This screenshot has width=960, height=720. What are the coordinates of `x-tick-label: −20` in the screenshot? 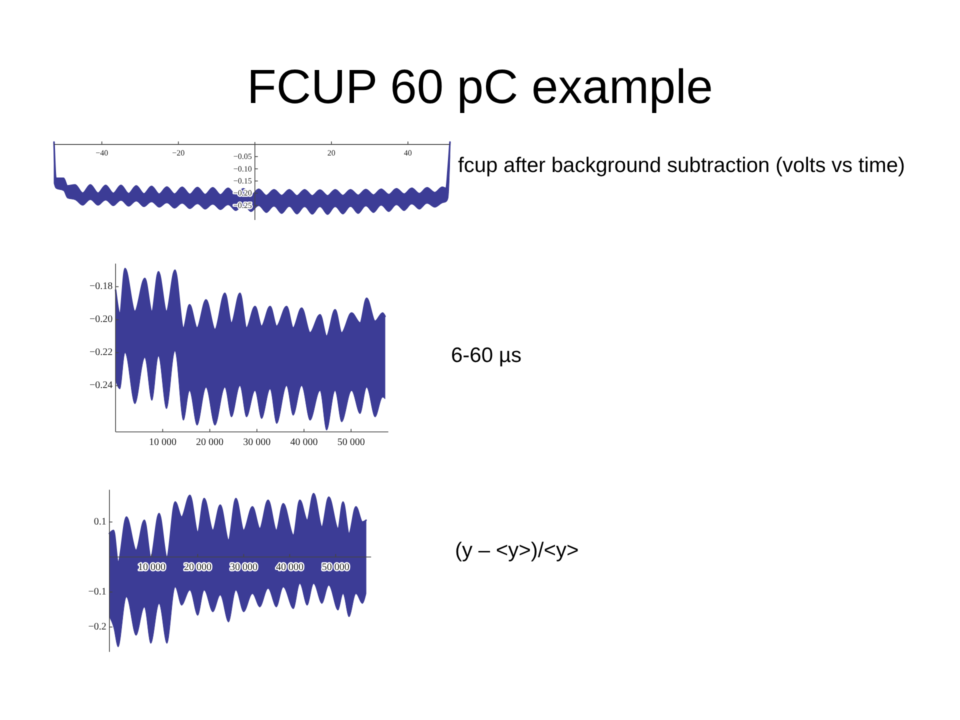 It's located at (178, 153).